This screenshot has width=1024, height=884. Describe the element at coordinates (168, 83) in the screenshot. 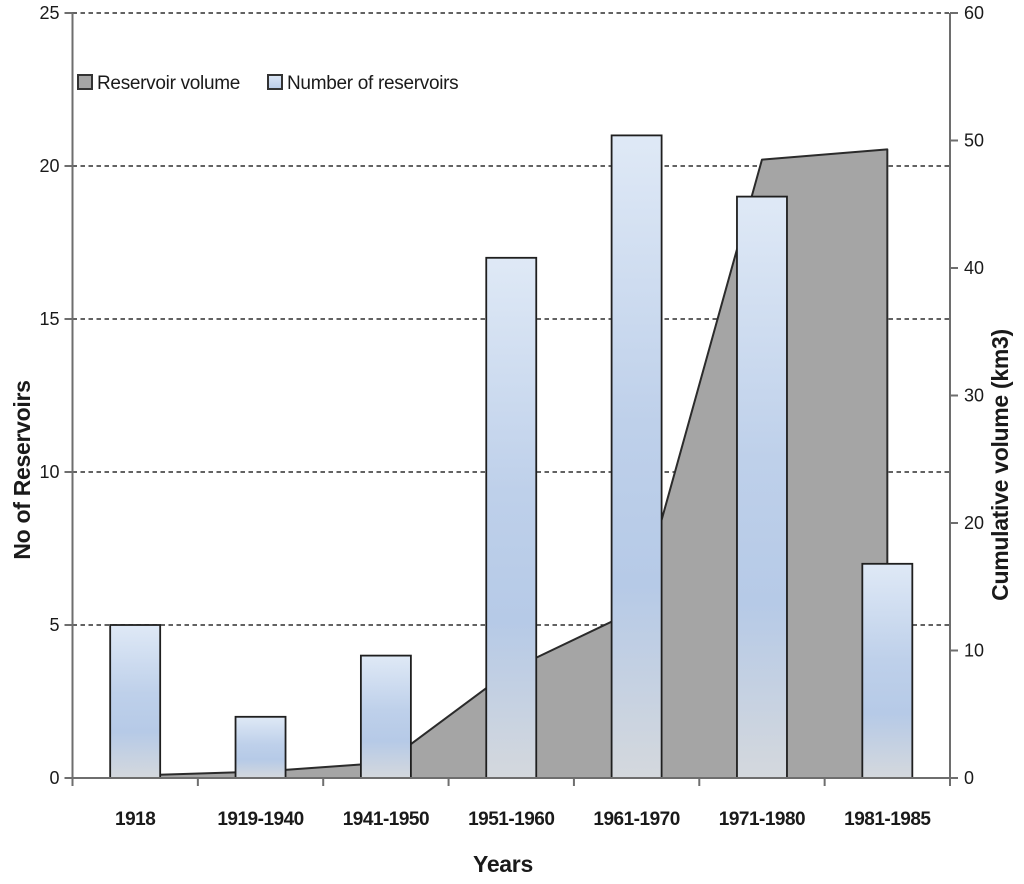

I see `legend-label-reservoir-volume: Reservoir volume` at that location.